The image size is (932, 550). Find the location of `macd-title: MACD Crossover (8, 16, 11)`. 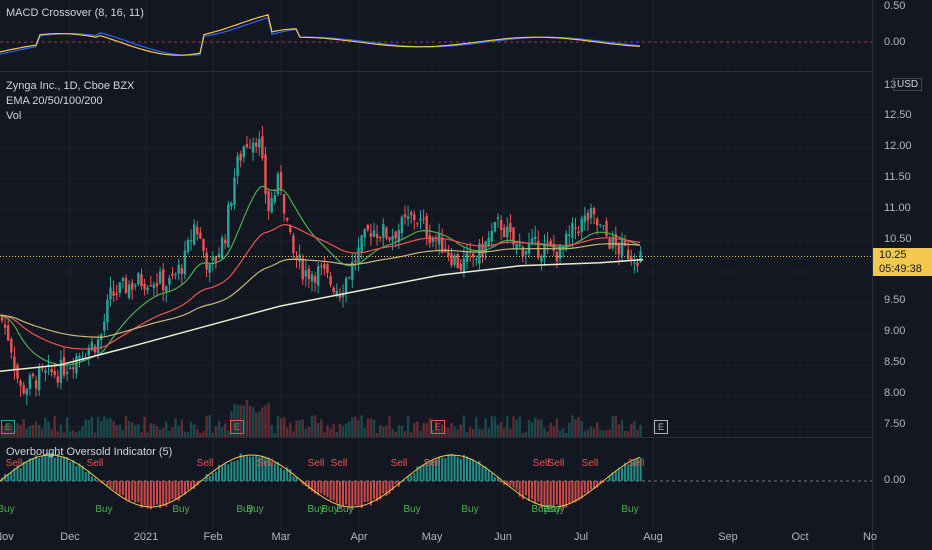

macd-title: MACD Crossover (8, 16, 11) is located at coordinates (75, 13).